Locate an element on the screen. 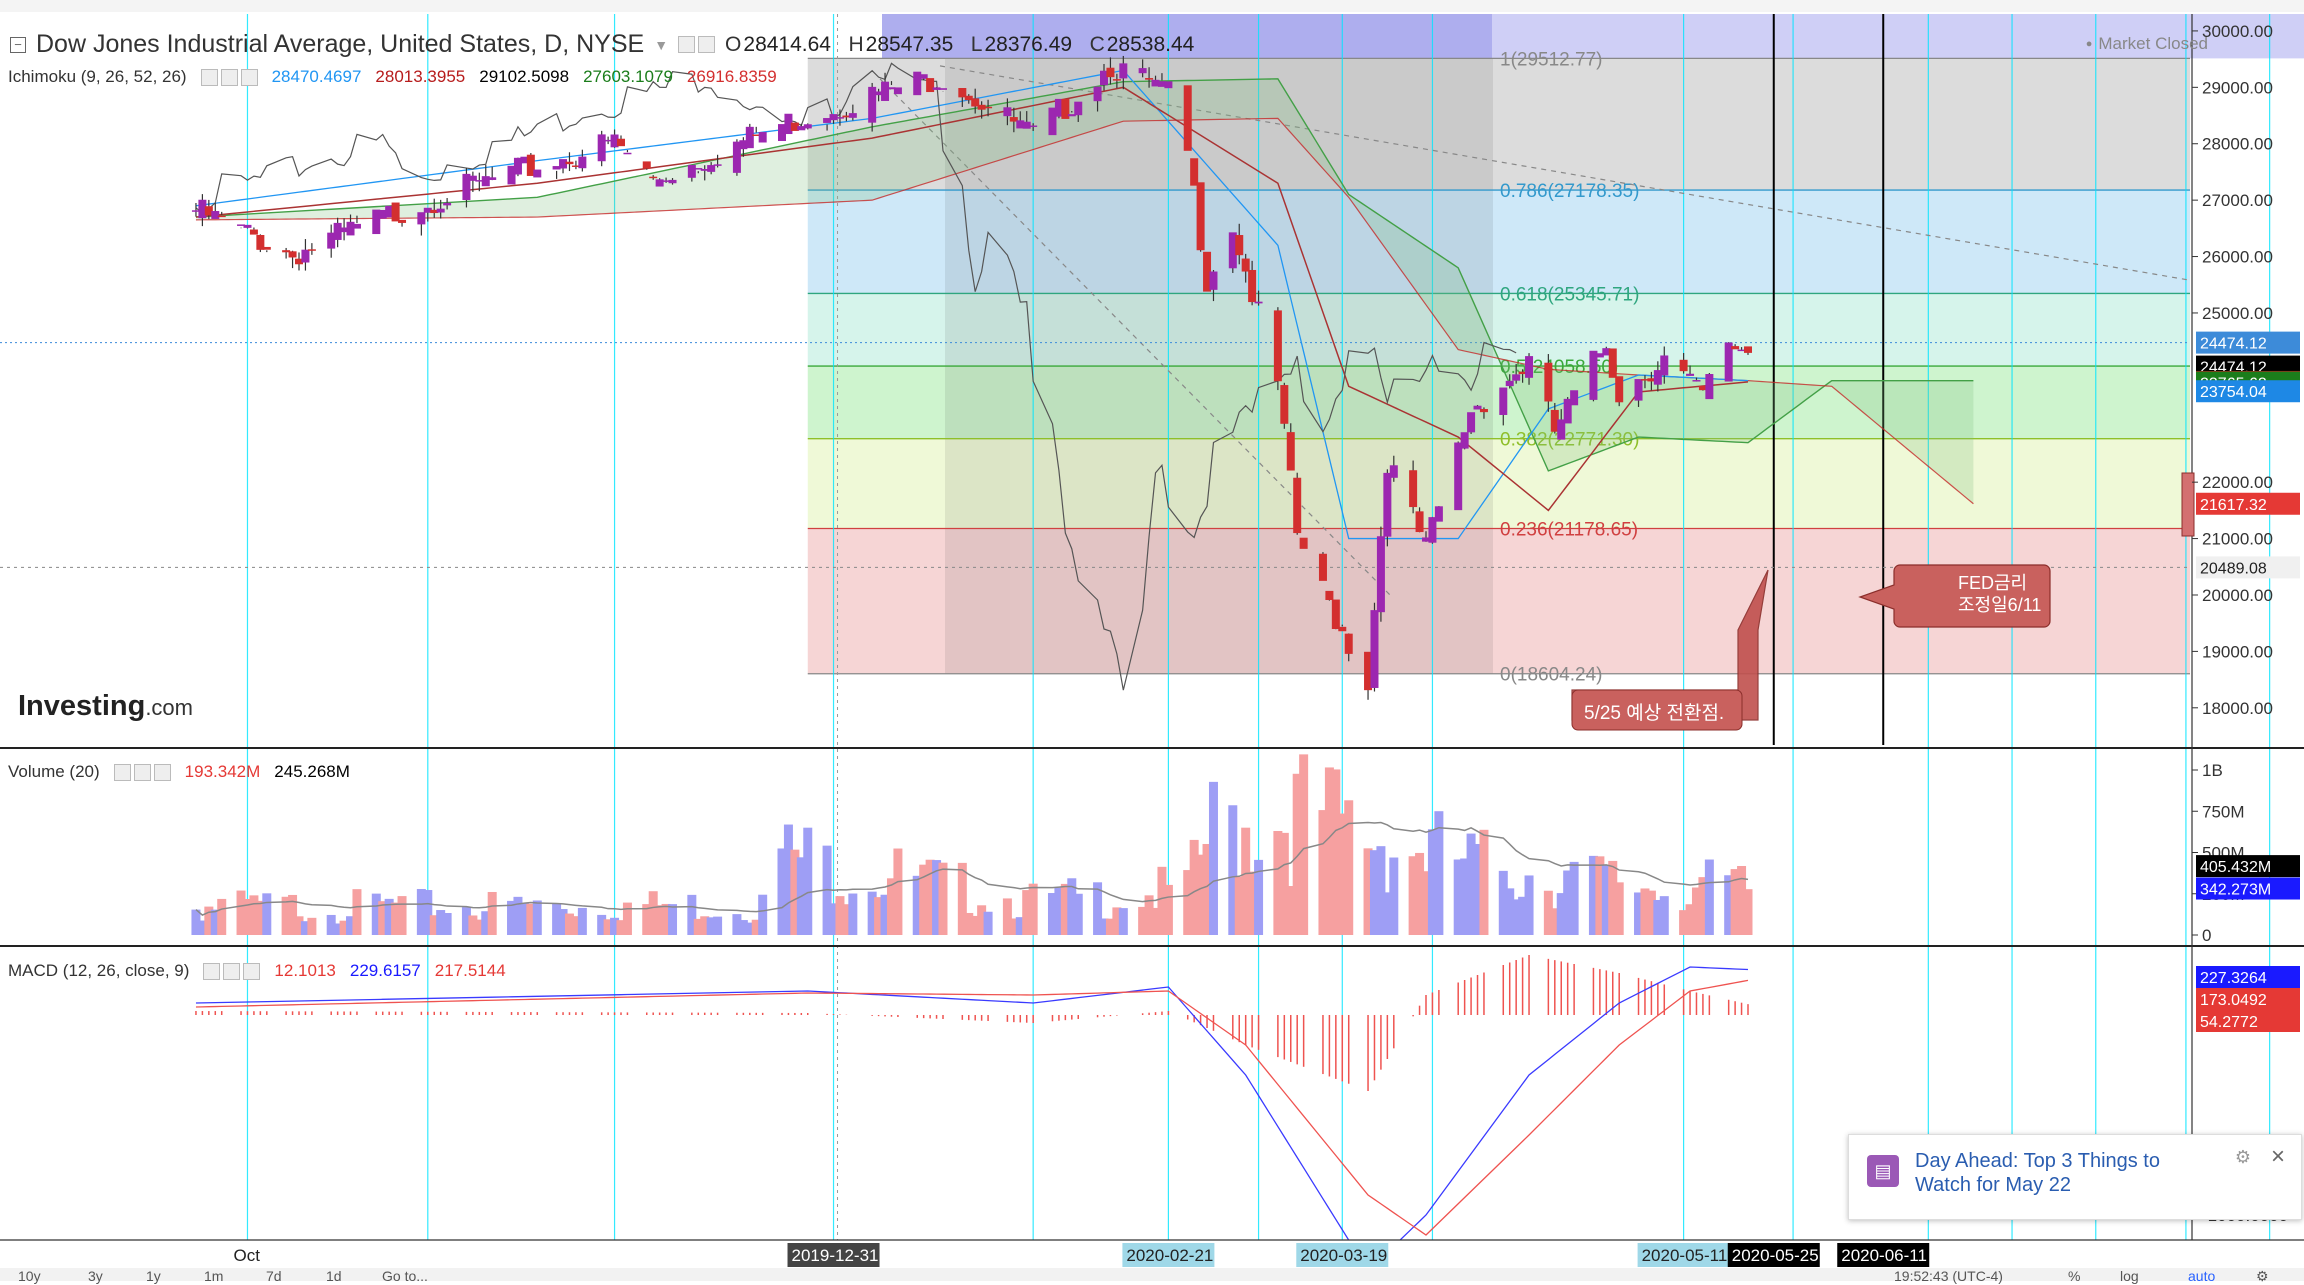 The width and height of the screenshot is (2304, 1285). price-tick-label: 27000.00 is located at coordinates (2237, 200).